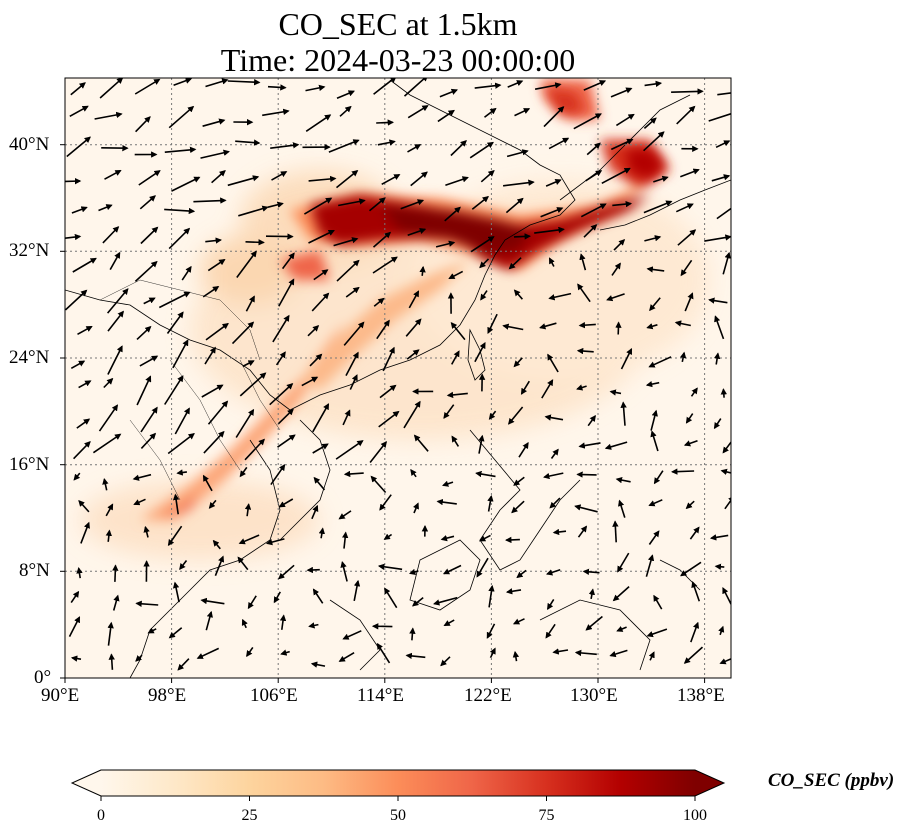 This screenshot has height=836, width=916. Describe the element at coordinates (29, 357) in the screenshot. I see `lat-tick-label: 24°N` at that location.